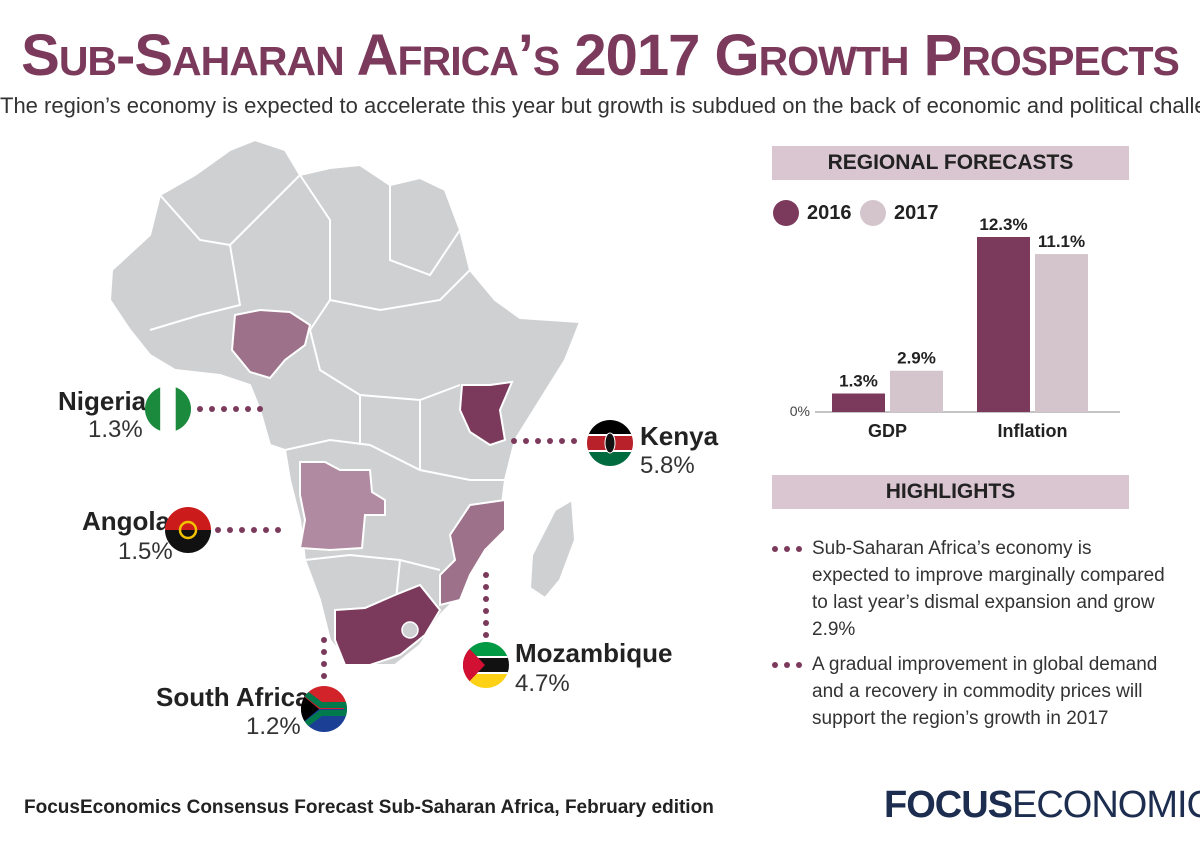 The width and height of the screenshot is (1200, 841). What do you see at coordinates (115, 429) in the screenshot?
I see `nigeria-value: 1.3%` at bounding box center [115, 429].